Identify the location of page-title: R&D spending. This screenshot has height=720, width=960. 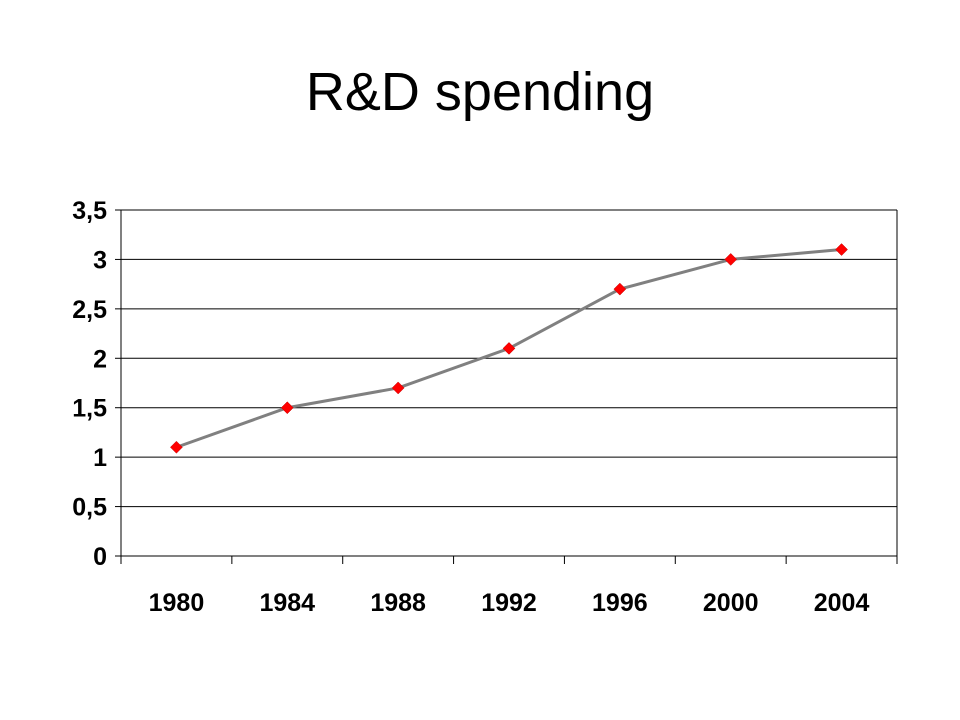
(480, 92).